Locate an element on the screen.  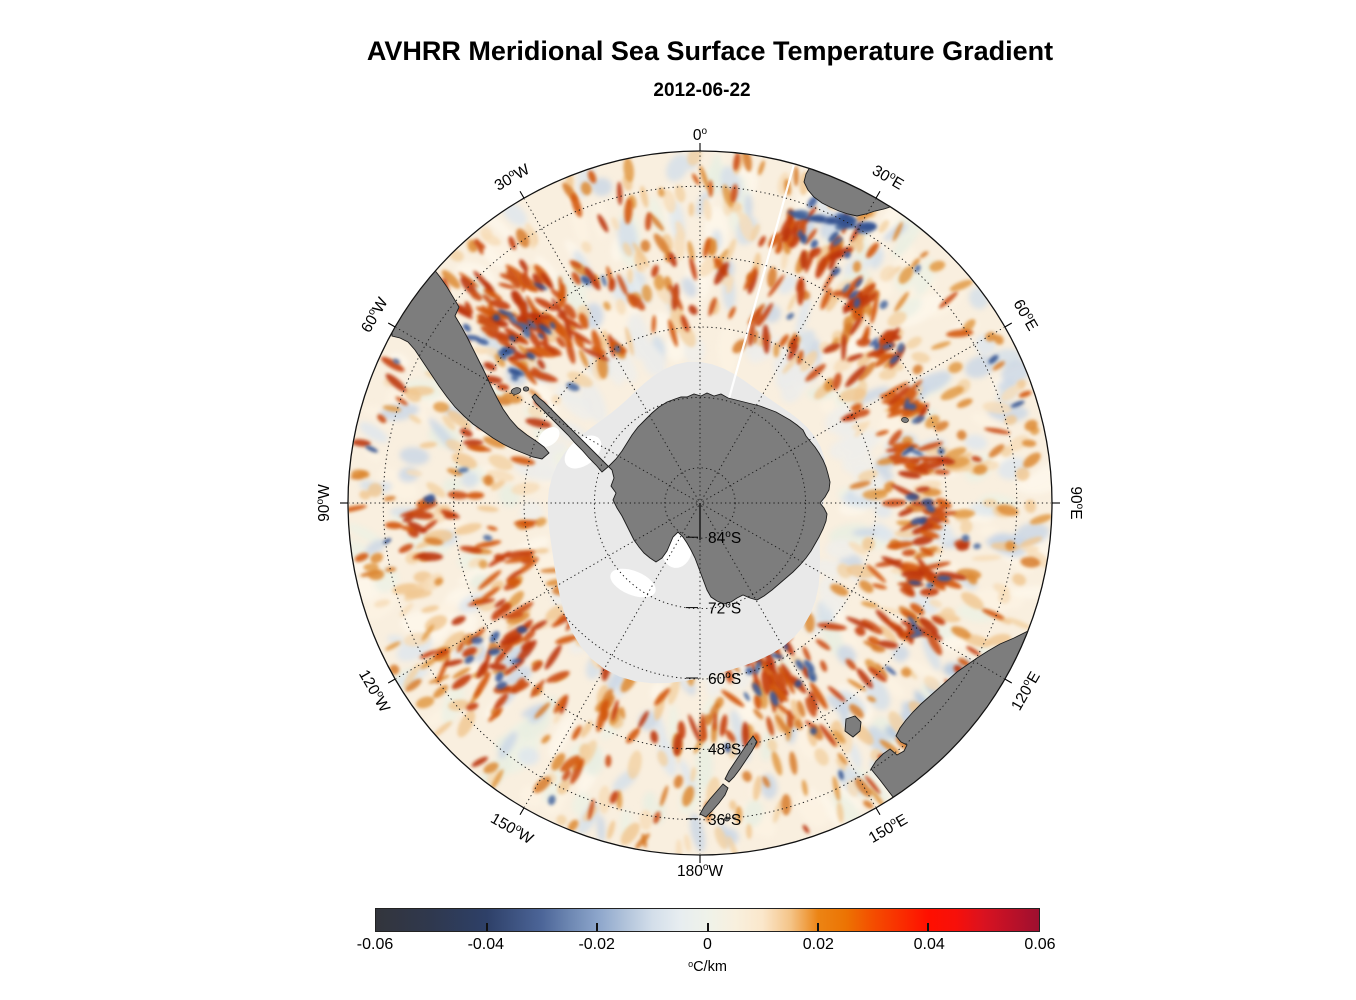
new-zealand-south-island is located at coordinates (741, 759).